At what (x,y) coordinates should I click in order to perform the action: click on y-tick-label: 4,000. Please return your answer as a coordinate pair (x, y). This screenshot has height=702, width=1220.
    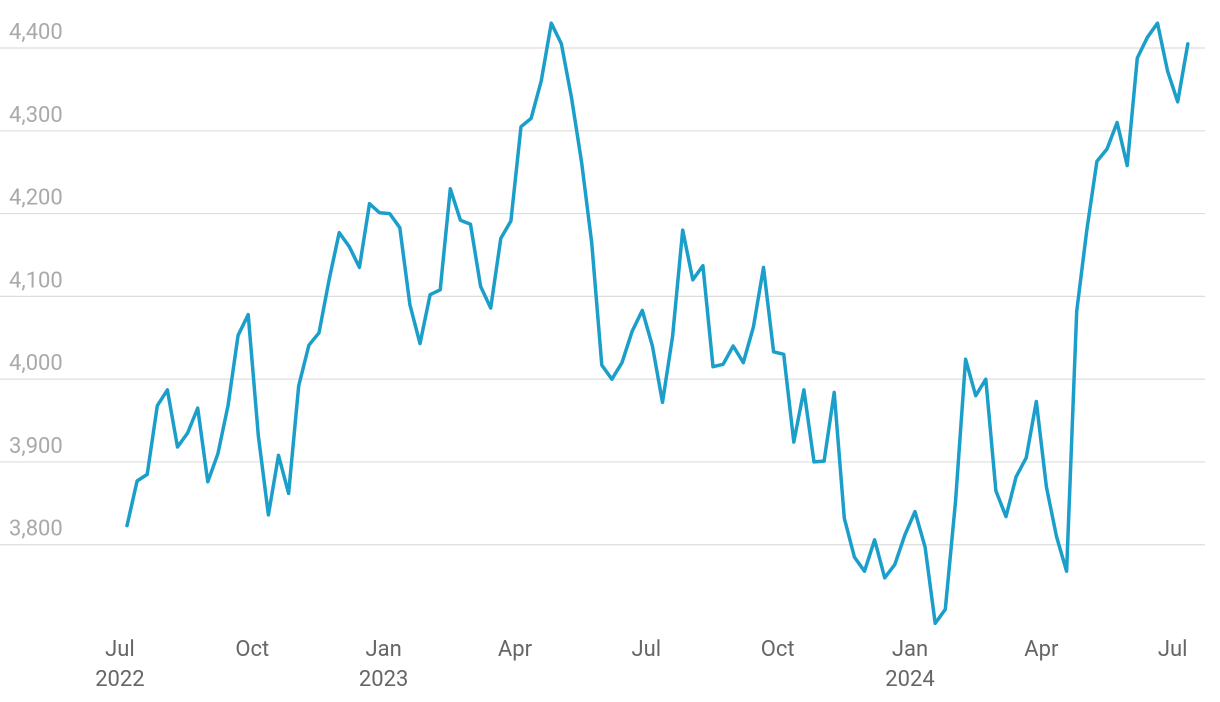
    Looking at the image, I should click on (36, 363).